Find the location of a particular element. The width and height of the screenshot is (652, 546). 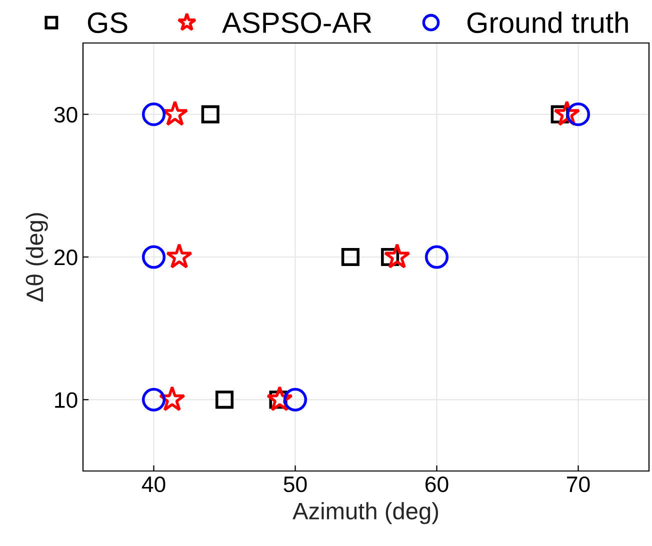

y-tick-label: 20 is located at coordinates (66, 258).